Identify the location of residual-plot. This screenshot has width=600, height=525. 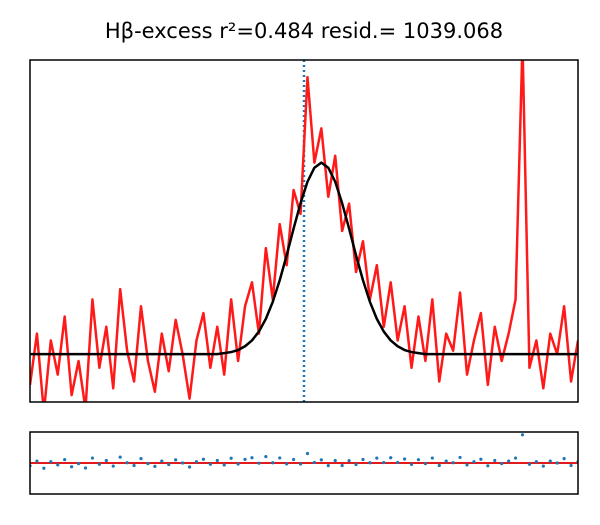
(304, 451).